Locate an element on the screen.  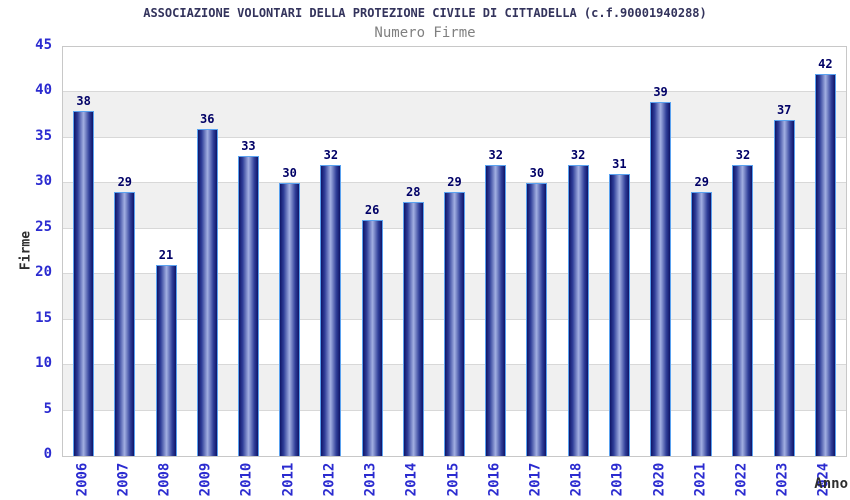
x-tick-label: 2014 is located at coordinates (411, 479).